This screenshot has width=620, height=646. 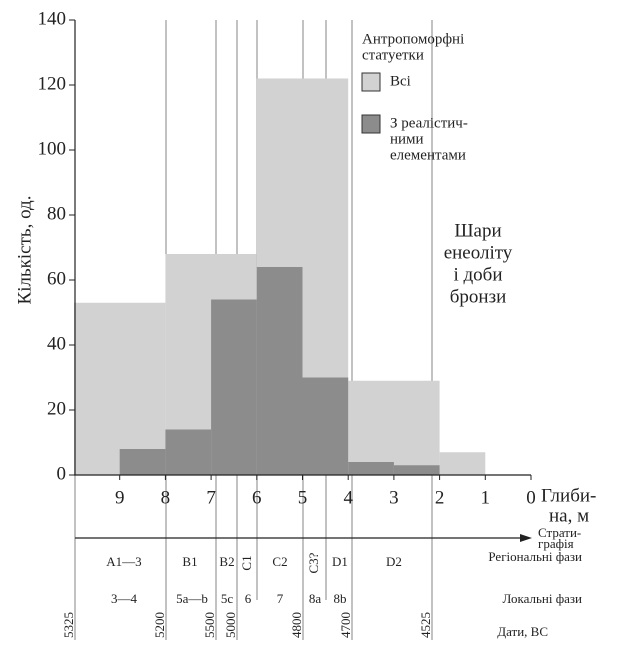 I want to click on annotation: і доби, so click(x=477, y=274).